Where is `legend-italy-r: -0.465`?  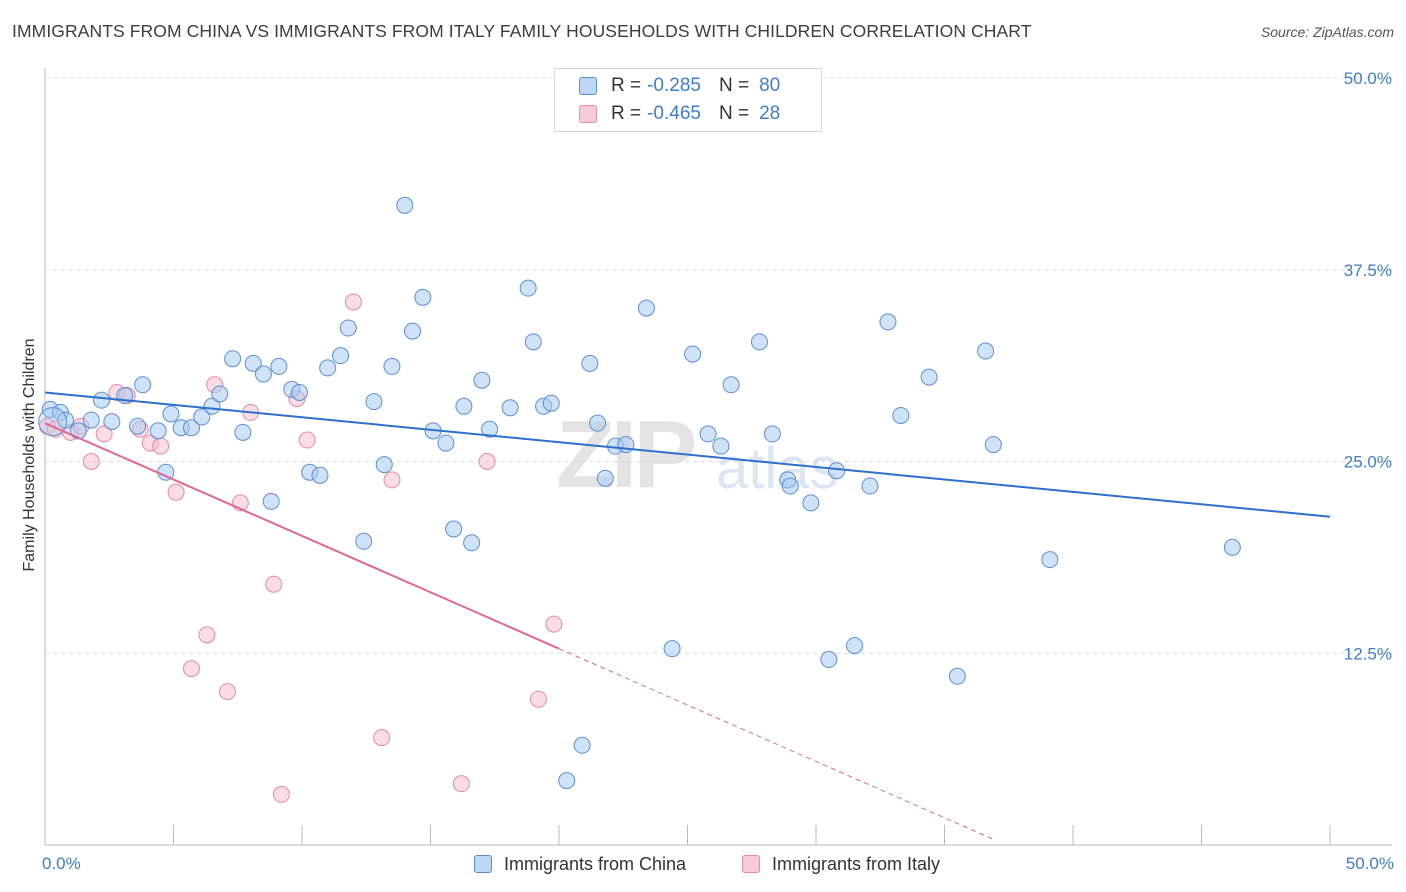
legend-italy-r: -0.465 is located at coordinates (674, 113).